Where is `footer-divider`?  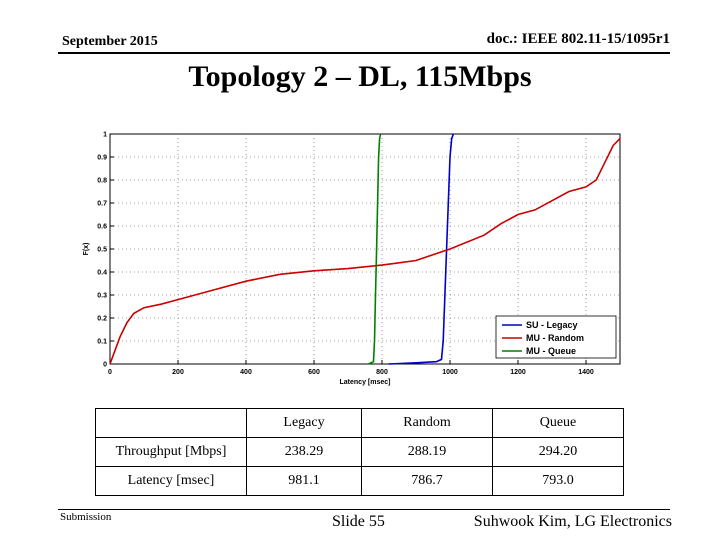
footer-divider is located at coordinates (364, 509).